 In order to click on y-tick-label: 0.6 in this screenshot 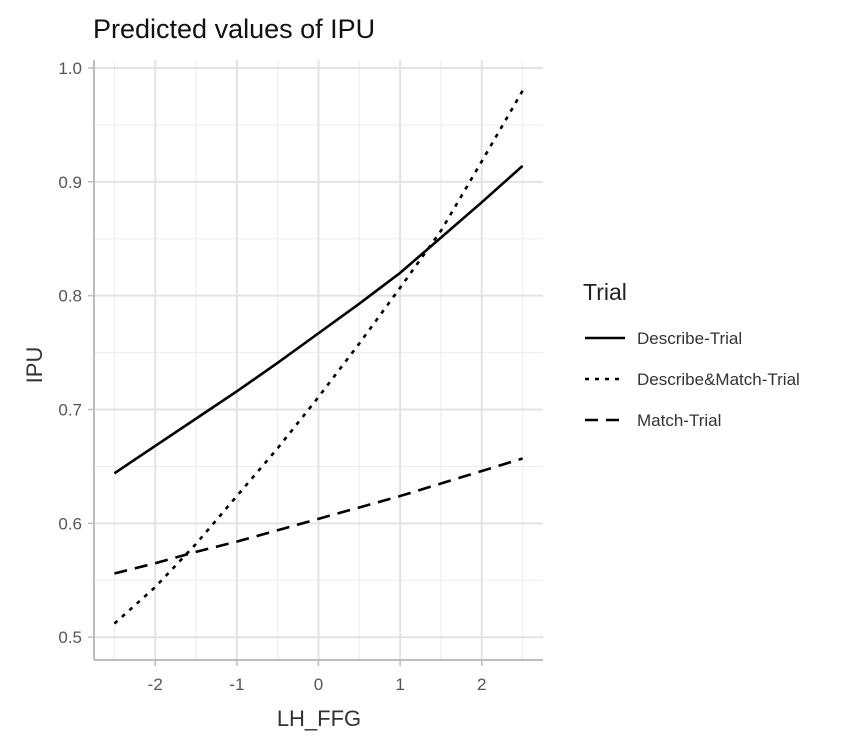, I will do `click(70, 523)`.